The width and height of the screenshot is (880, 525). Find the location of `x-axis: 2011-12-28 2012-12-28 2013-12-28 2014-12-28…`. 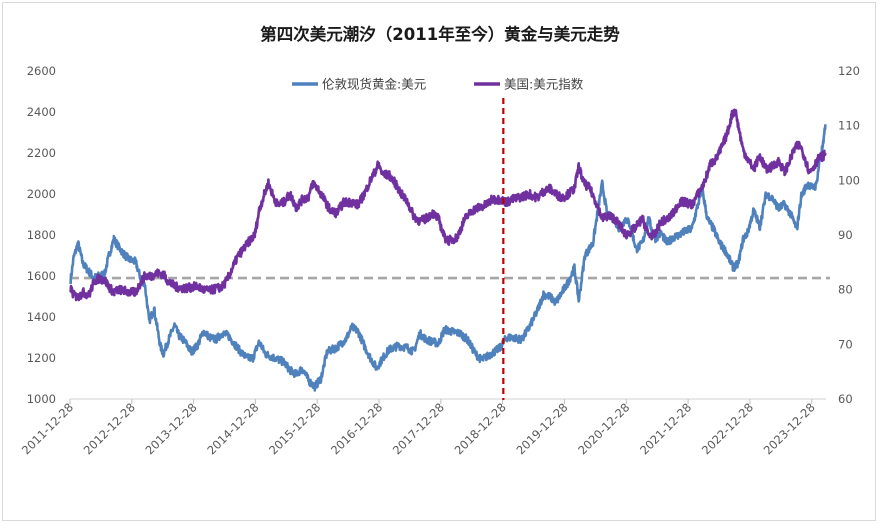

x-axis: 2011-12-28 2012-12-28 2013-12-28 2014-12-28… is located at coordinates (422, 427).